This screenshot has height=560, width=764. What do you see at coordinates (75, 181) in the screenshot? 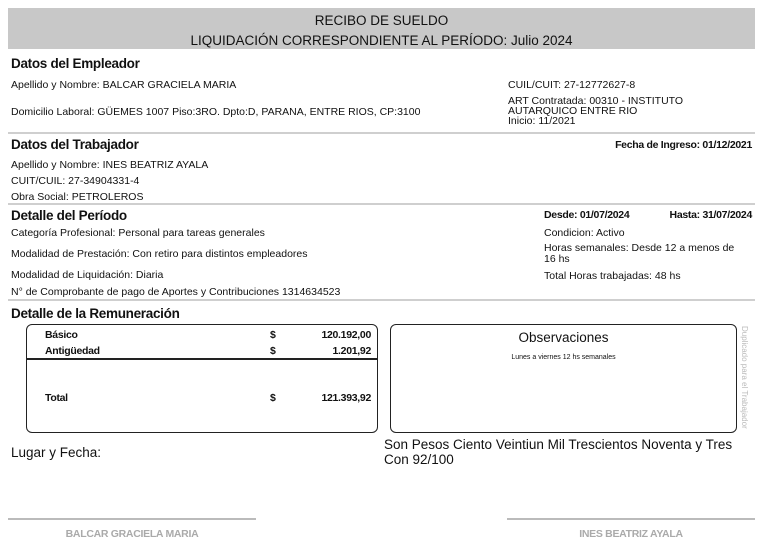
I see `trabajador-cuit: CUIT/CUIL: 27-34904331-4` at bounding box center [75, 181].